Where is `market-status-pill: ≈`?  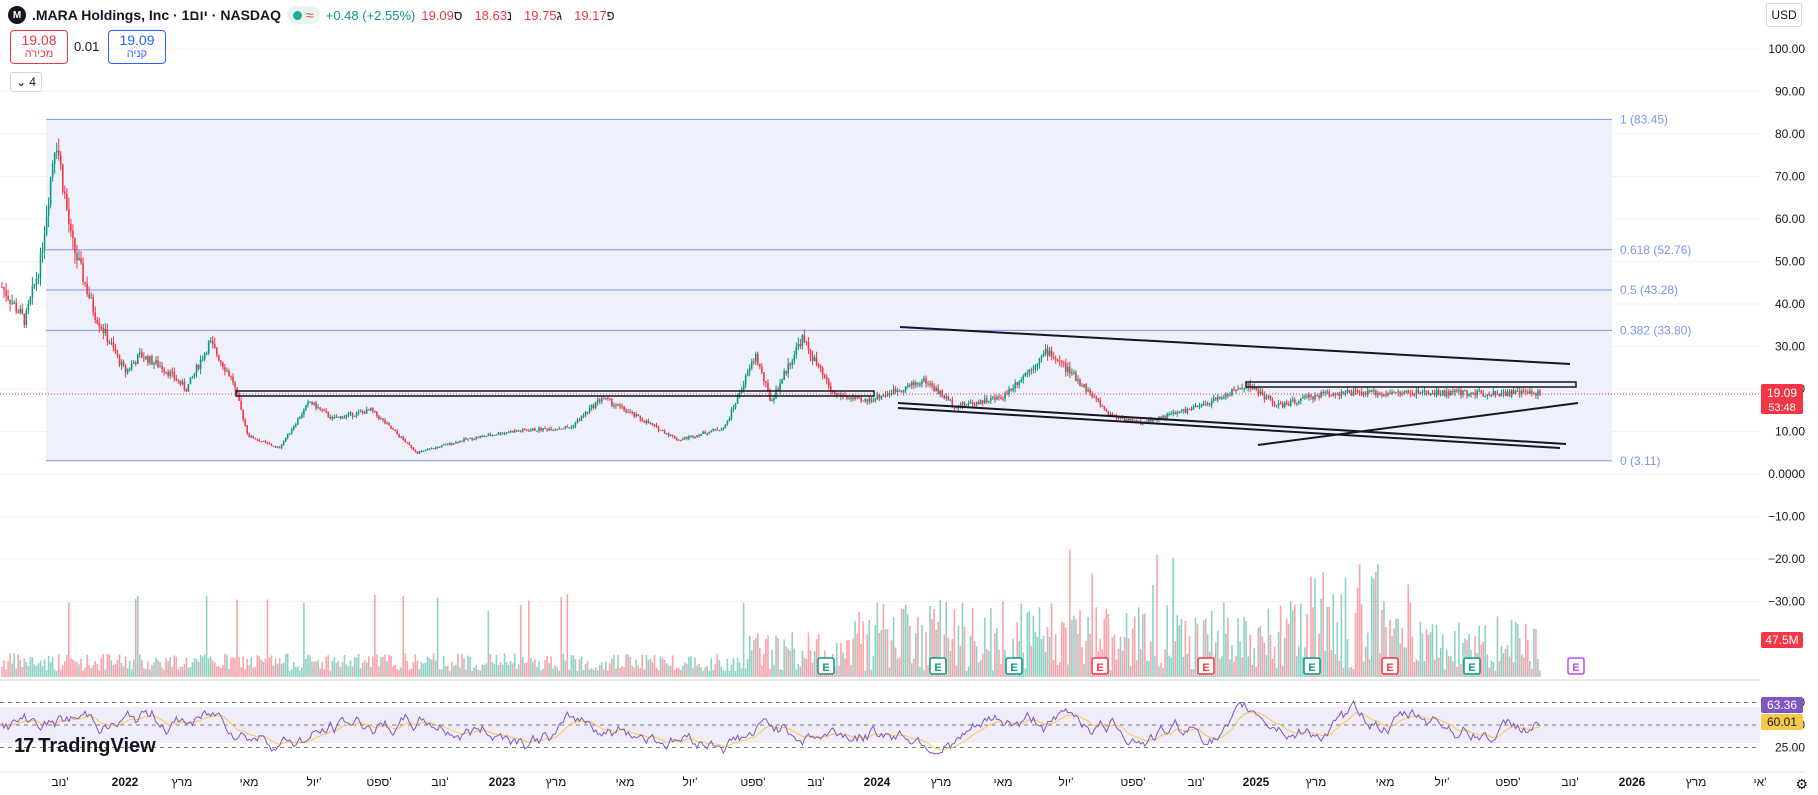
market-status-pill: ≈ is located at coordinates (303, 15).